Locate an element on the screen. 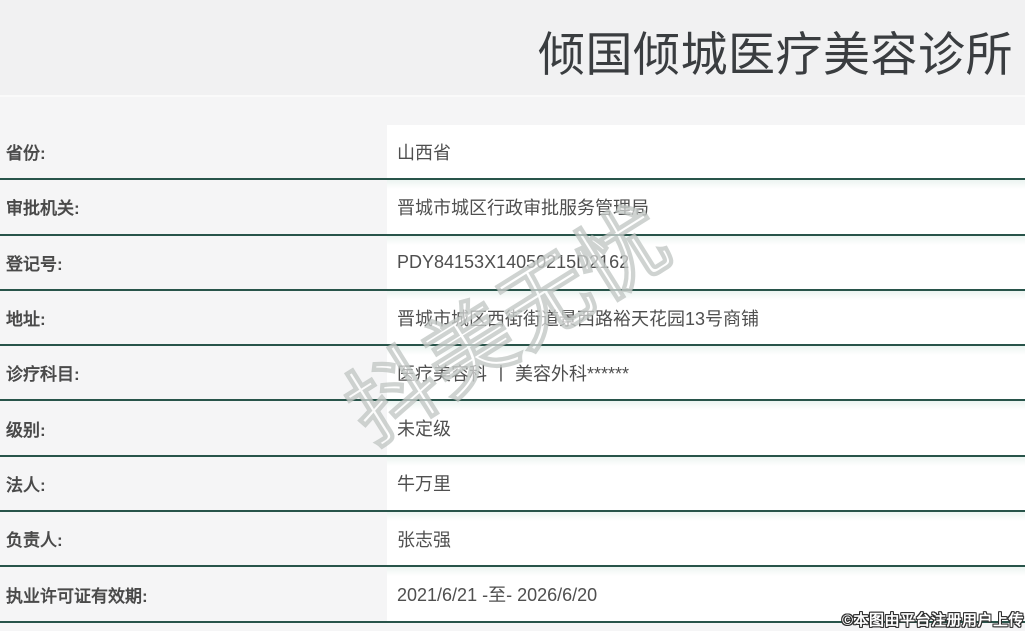 This screenshot has height=631, width=1025. row-value: 牛万里 is located at coordinates (706, 483).